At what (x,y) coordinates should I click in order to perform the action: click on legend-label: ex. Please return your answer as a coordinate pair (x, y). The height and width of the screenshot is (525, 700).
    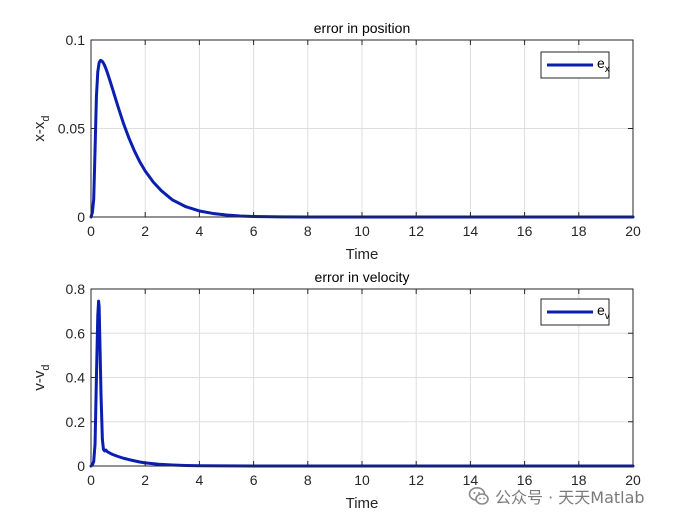
    Looking at the image, I should click on (603, 65).